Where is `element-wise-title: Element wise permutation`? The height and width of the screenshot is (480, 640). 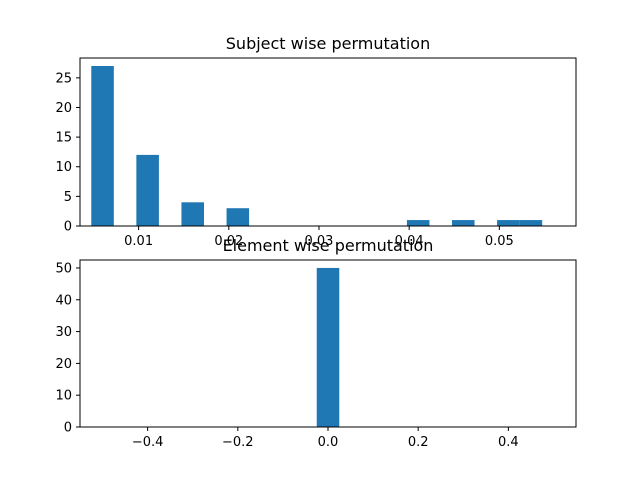
element-wise-title: Element wise permutation is located at coordinates (328, 245).